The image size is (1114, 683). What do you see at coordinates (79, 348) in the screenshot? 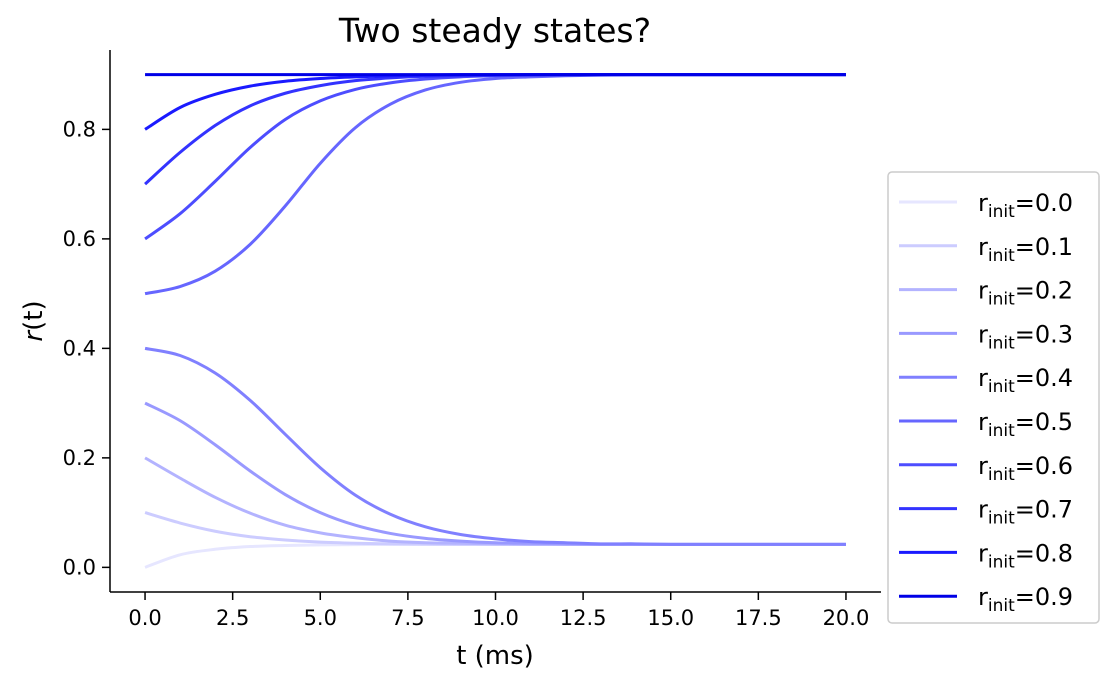
I see `y-tick-label: 0.4` at bounding box center [79, 348].